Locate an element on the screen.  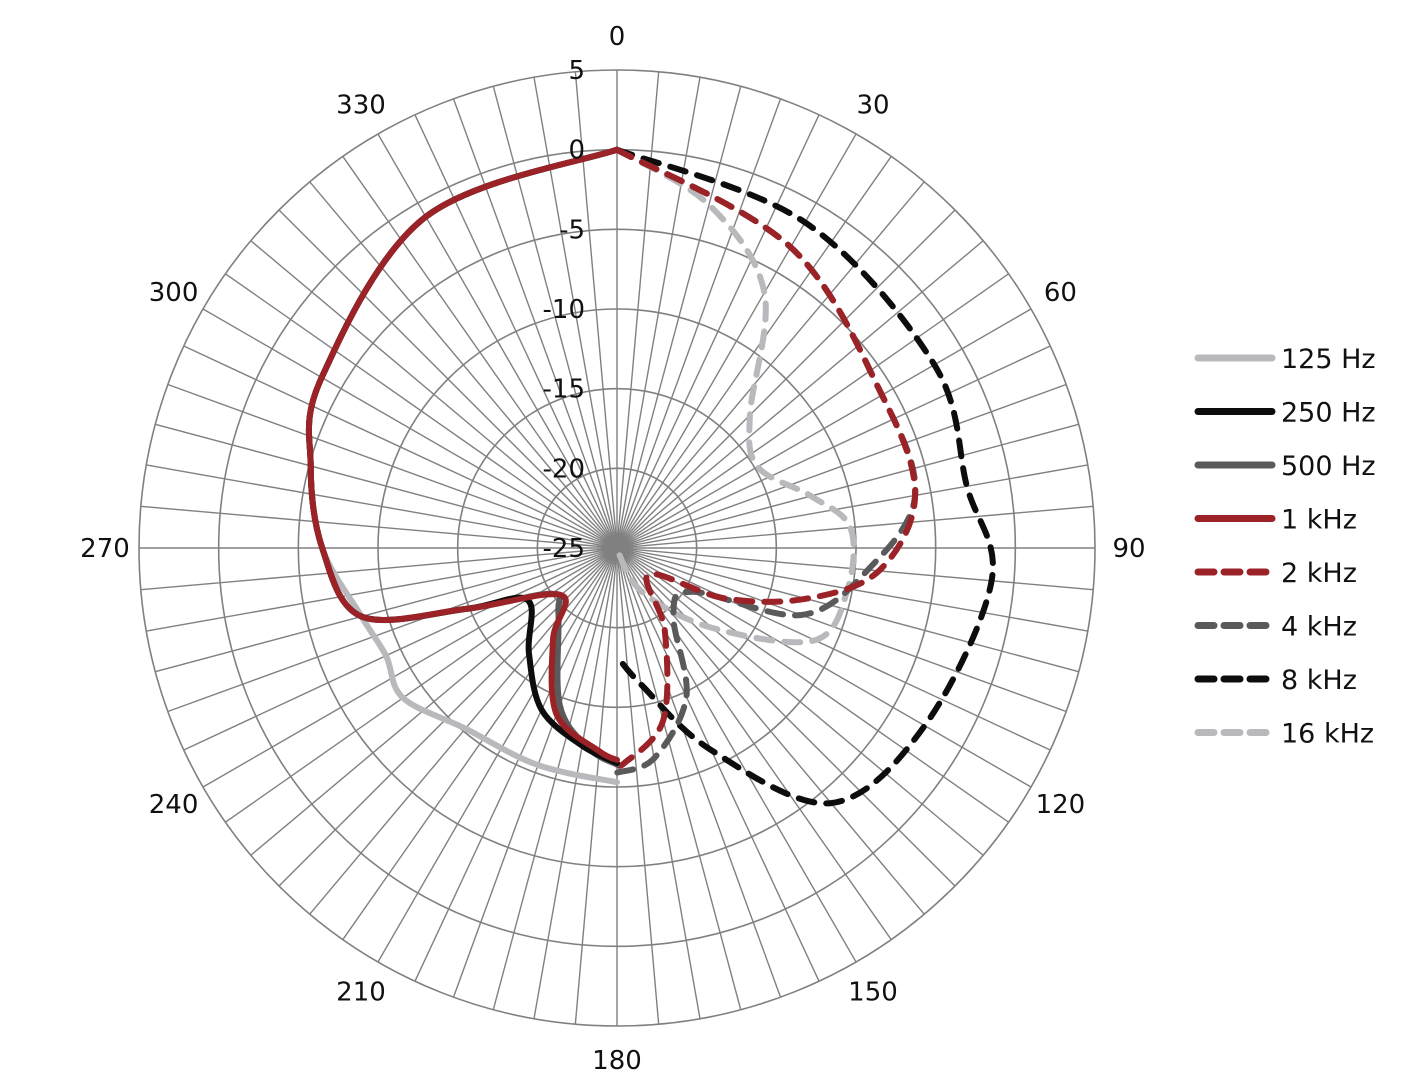
legend-item: 500 Hz is located at coordinates (1285, 466).